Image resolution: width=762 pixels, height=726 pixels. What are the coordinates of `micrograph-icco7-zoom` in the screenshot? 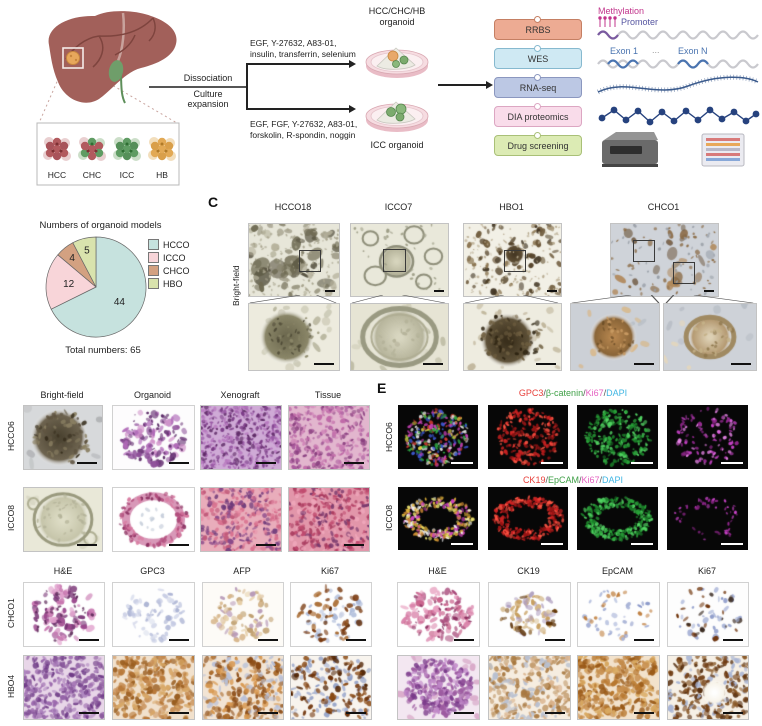 It's located at (399, 337).